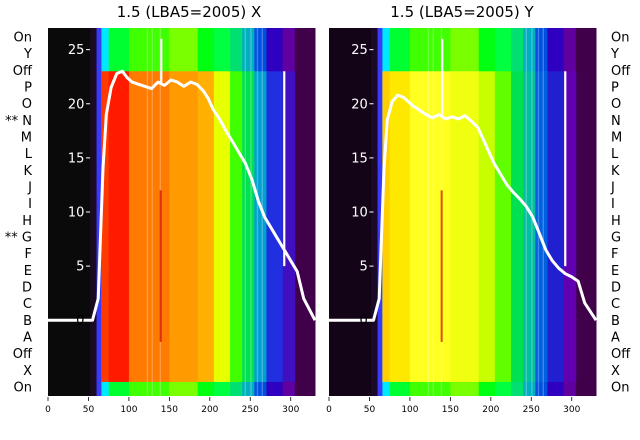  Describe the element at coordinates (30, 204) in the screenshot. I see `side-label-left: I` at that location.